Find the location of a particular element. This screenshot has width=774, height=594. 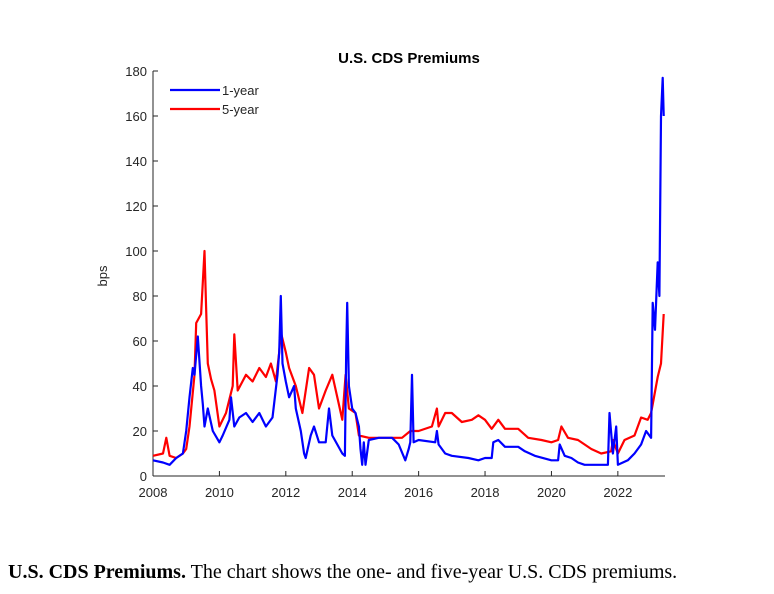

legend-label-1-year: 1-year is located at coordinates (241, 90).